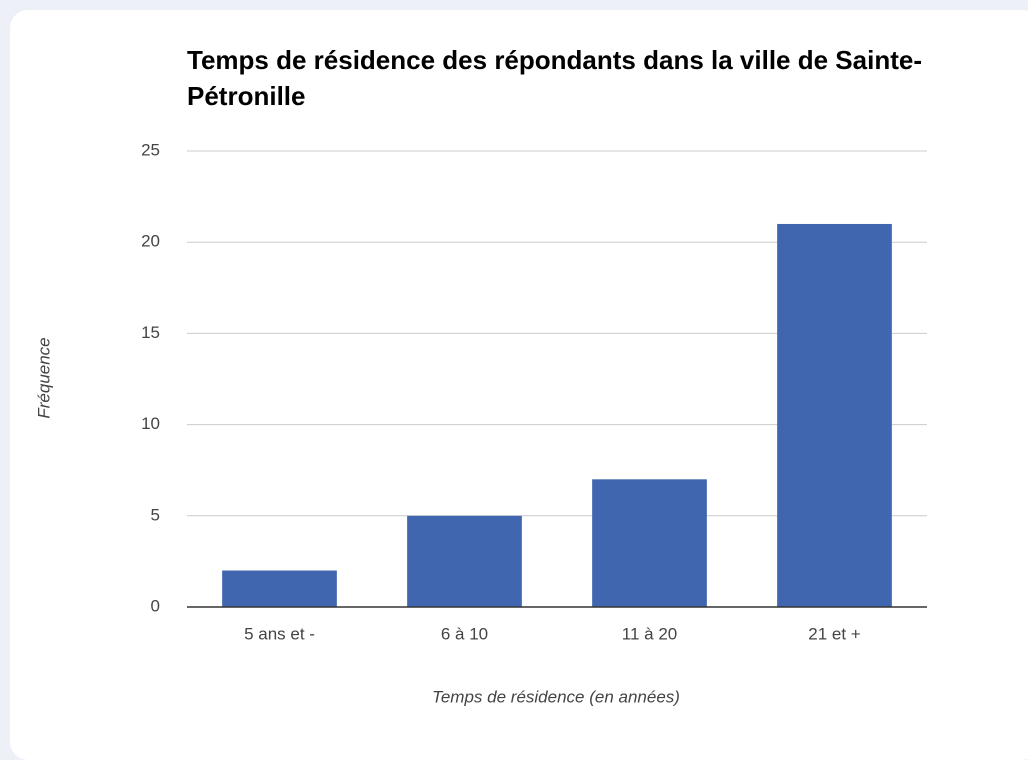  I want to click on y-tick-label: 5, so click(155, 514).